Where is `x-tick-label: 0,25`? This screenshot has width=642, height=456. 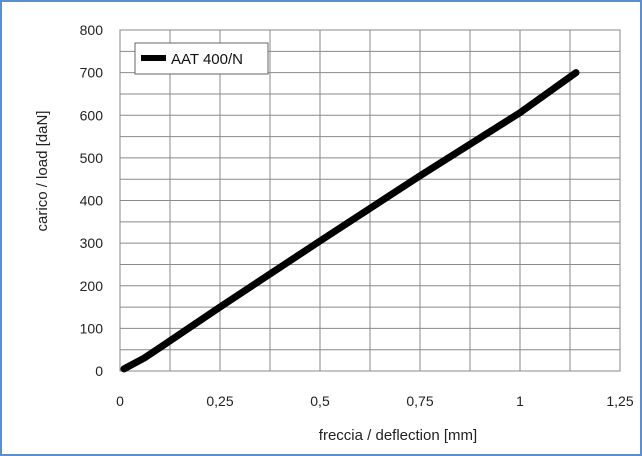 x-tick-label: 0,25 is located at coordinates (219, 401).